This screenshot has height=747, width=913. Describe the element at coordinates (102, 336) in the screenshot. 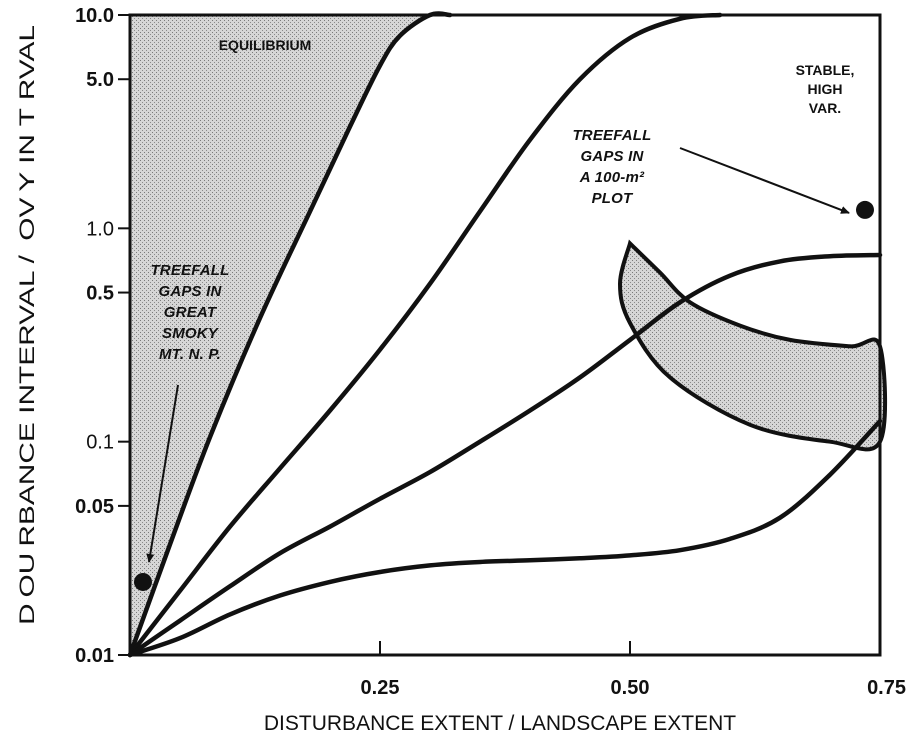

I see `y-axis: 0.01 0.05 0.1 0.5 1.0 5.0 10.0` at that location.